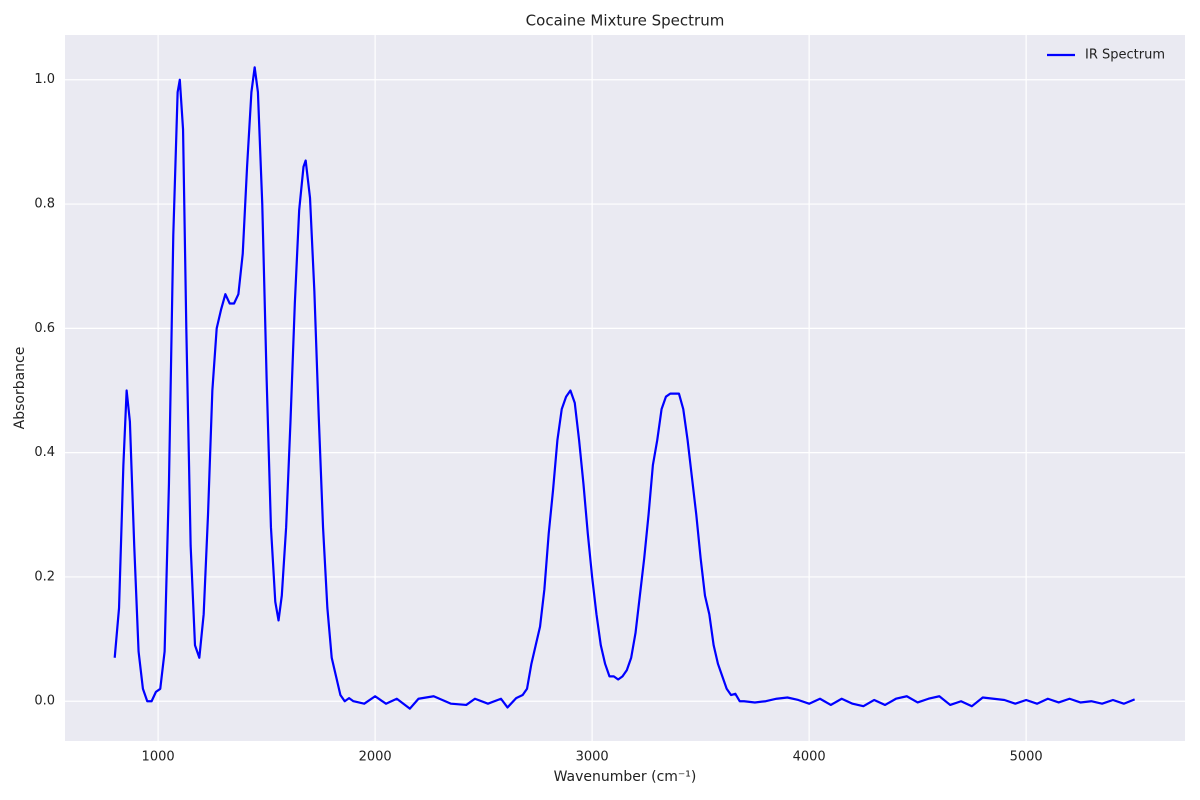  What do you see at coordinates (375, 757) in the screenshot?
I see `x-tick-label: 2000` at bounding box center [375, 757].